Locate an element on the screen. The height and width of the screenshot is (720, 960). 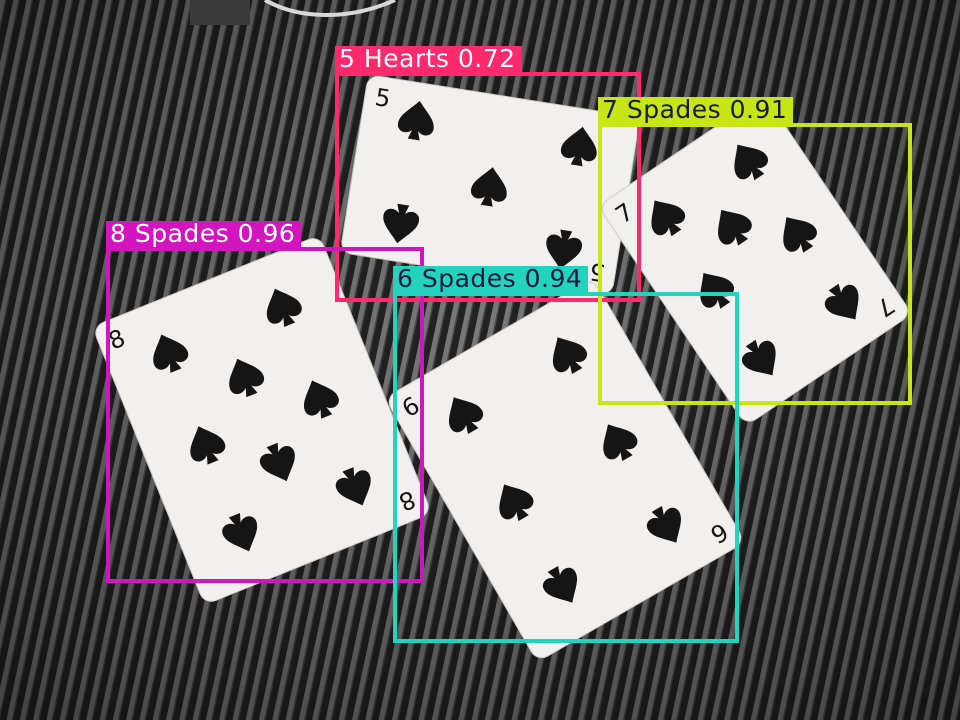
playing-card-7-spades: 77 is located at coordinates (755, 260).